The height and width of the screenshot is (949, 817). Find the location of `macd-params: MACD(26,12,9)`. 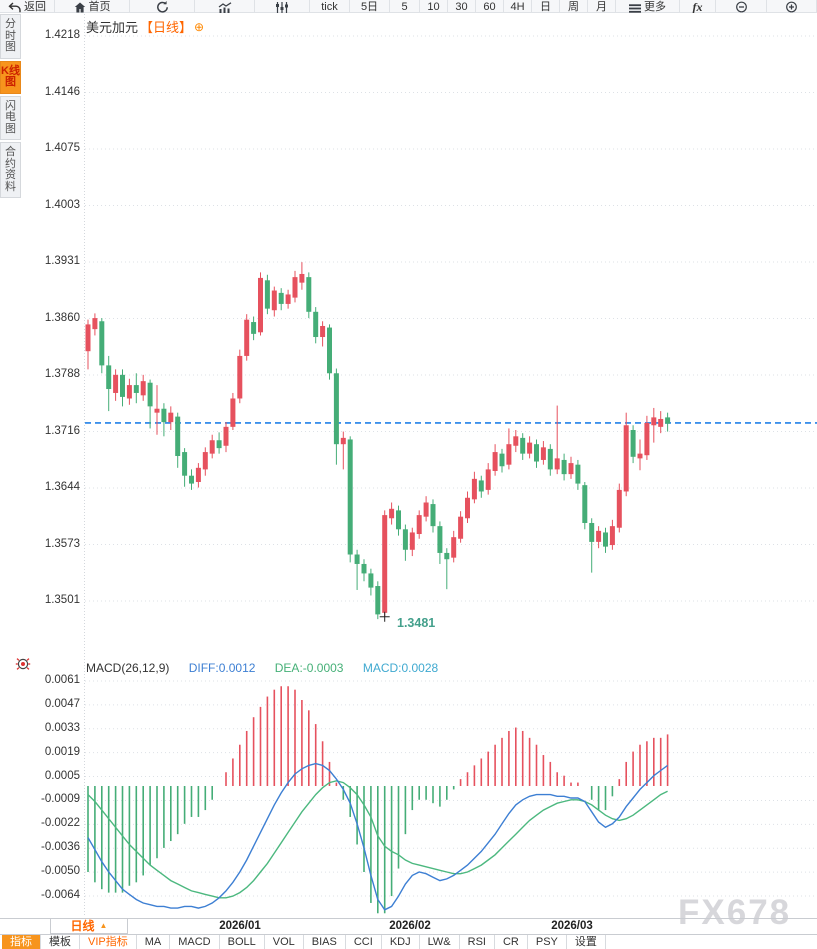

macd-params: MACD(26,12,9) is located at coordinates (128, 668).